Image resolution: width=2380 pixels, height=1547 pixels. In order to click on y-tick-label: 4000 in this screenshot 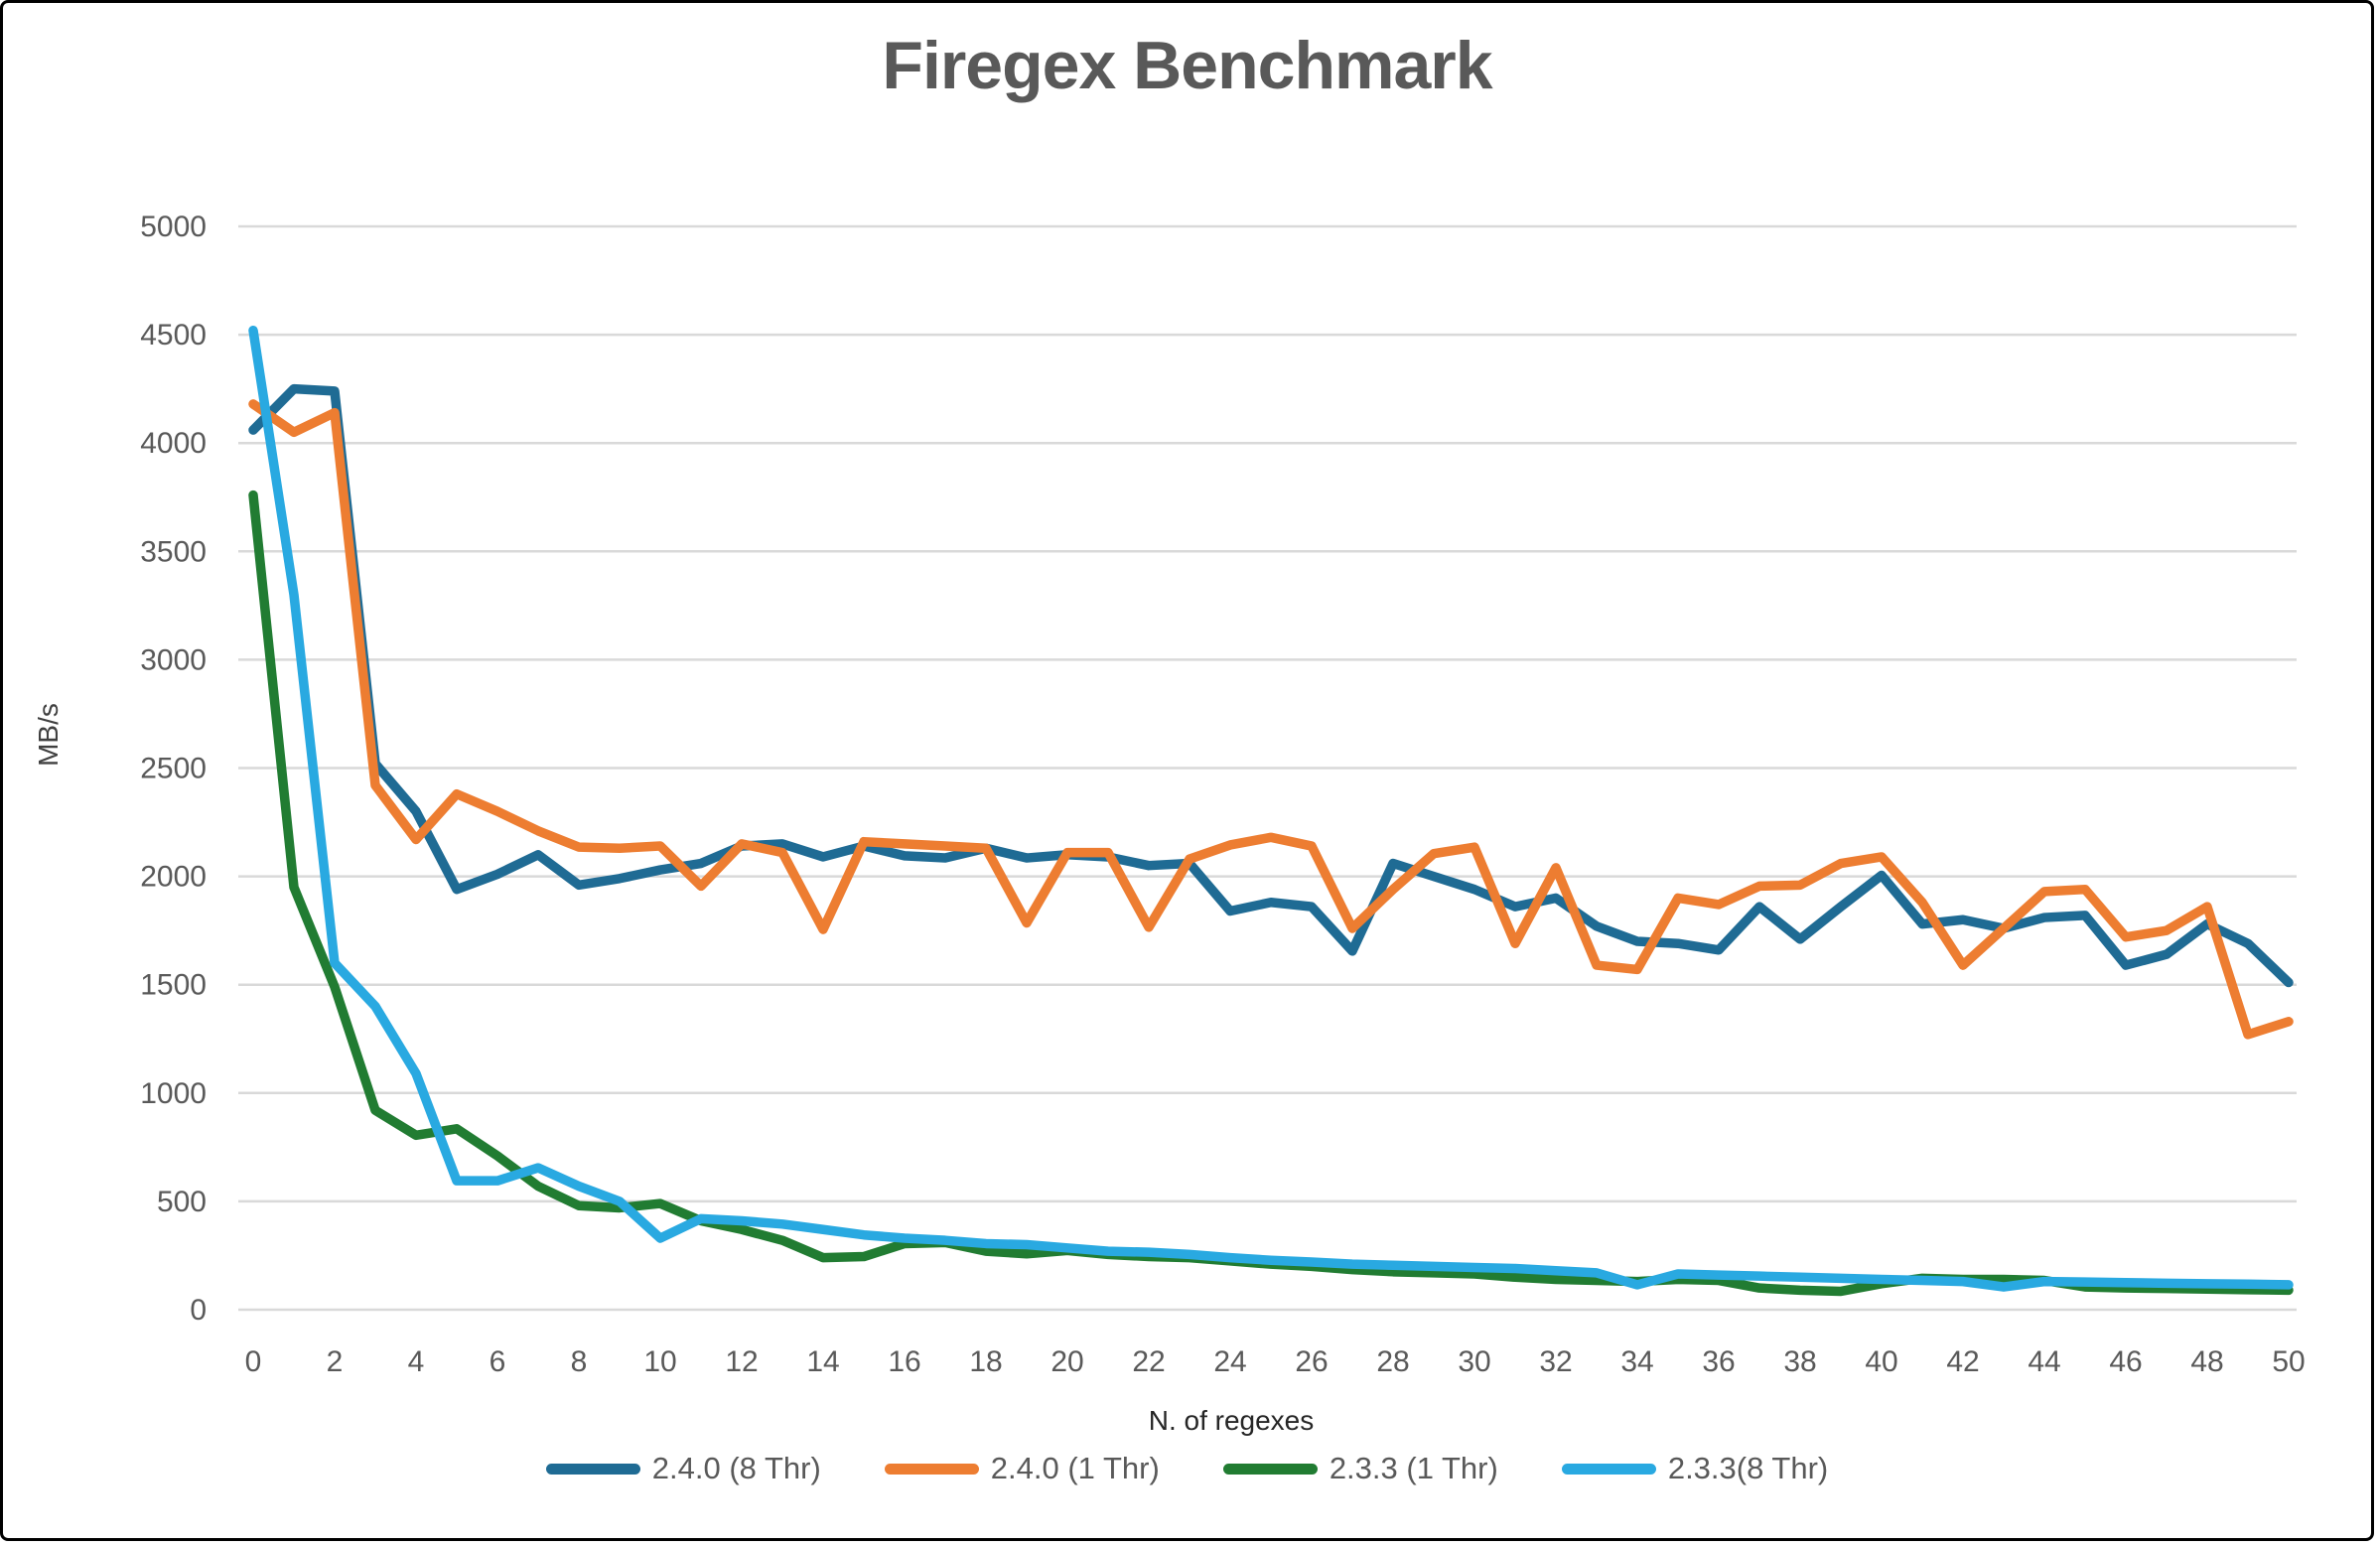, I will do `click(173, 443)`.